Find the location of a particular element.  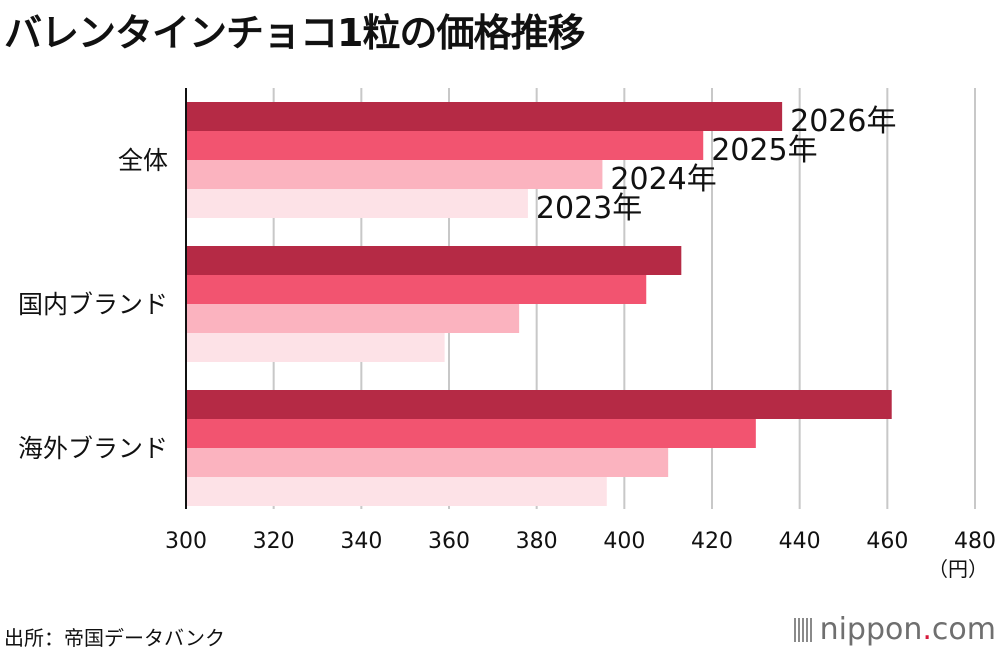

nippon-logo: nippon. com is located at coordinates (894, 629).